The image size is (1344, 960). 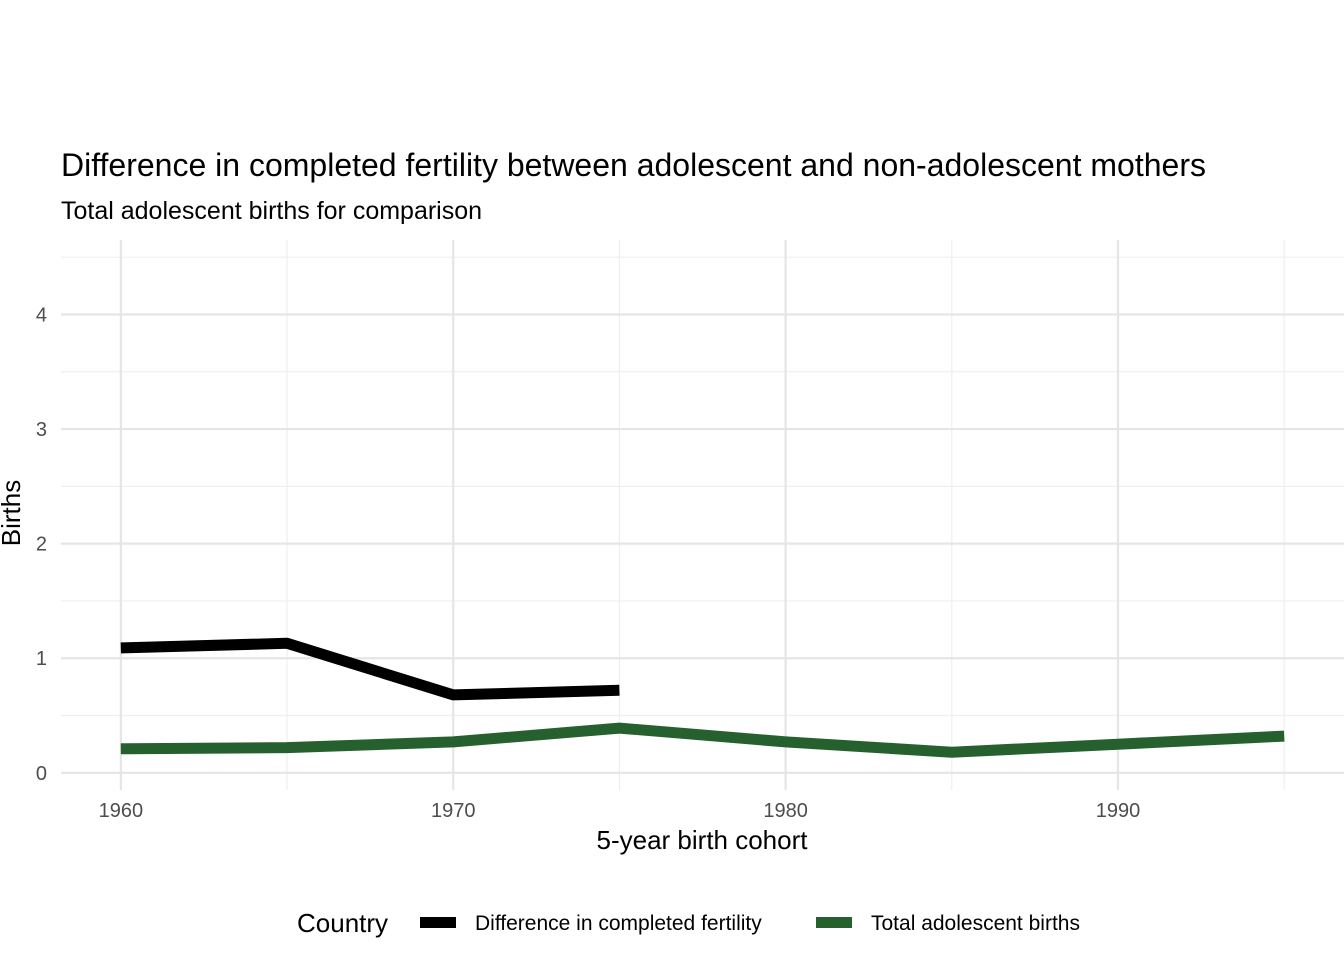 What do you see at coordinates (1118, 811) in the screenshot?
I see `x-tick-label: 1990` at bounding box center [1118, 811].